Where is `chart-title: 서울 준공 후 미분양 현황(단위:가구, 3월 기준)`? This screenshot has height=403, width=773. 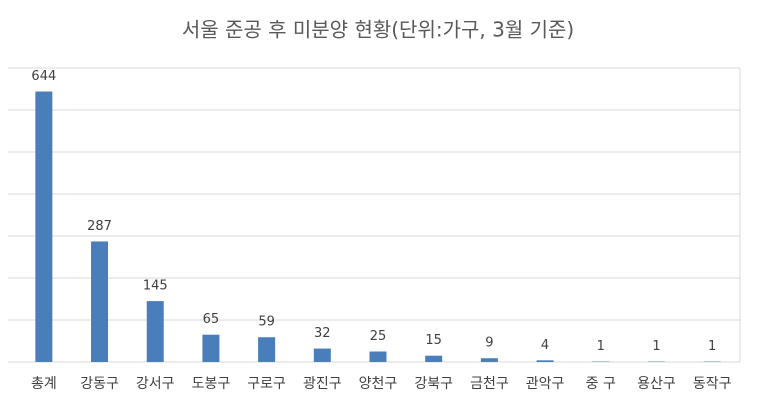
chart-title: 서울 준공 후 미분양 현황(단위:가구, 3월 기준) is located at coordinates (378, 30).